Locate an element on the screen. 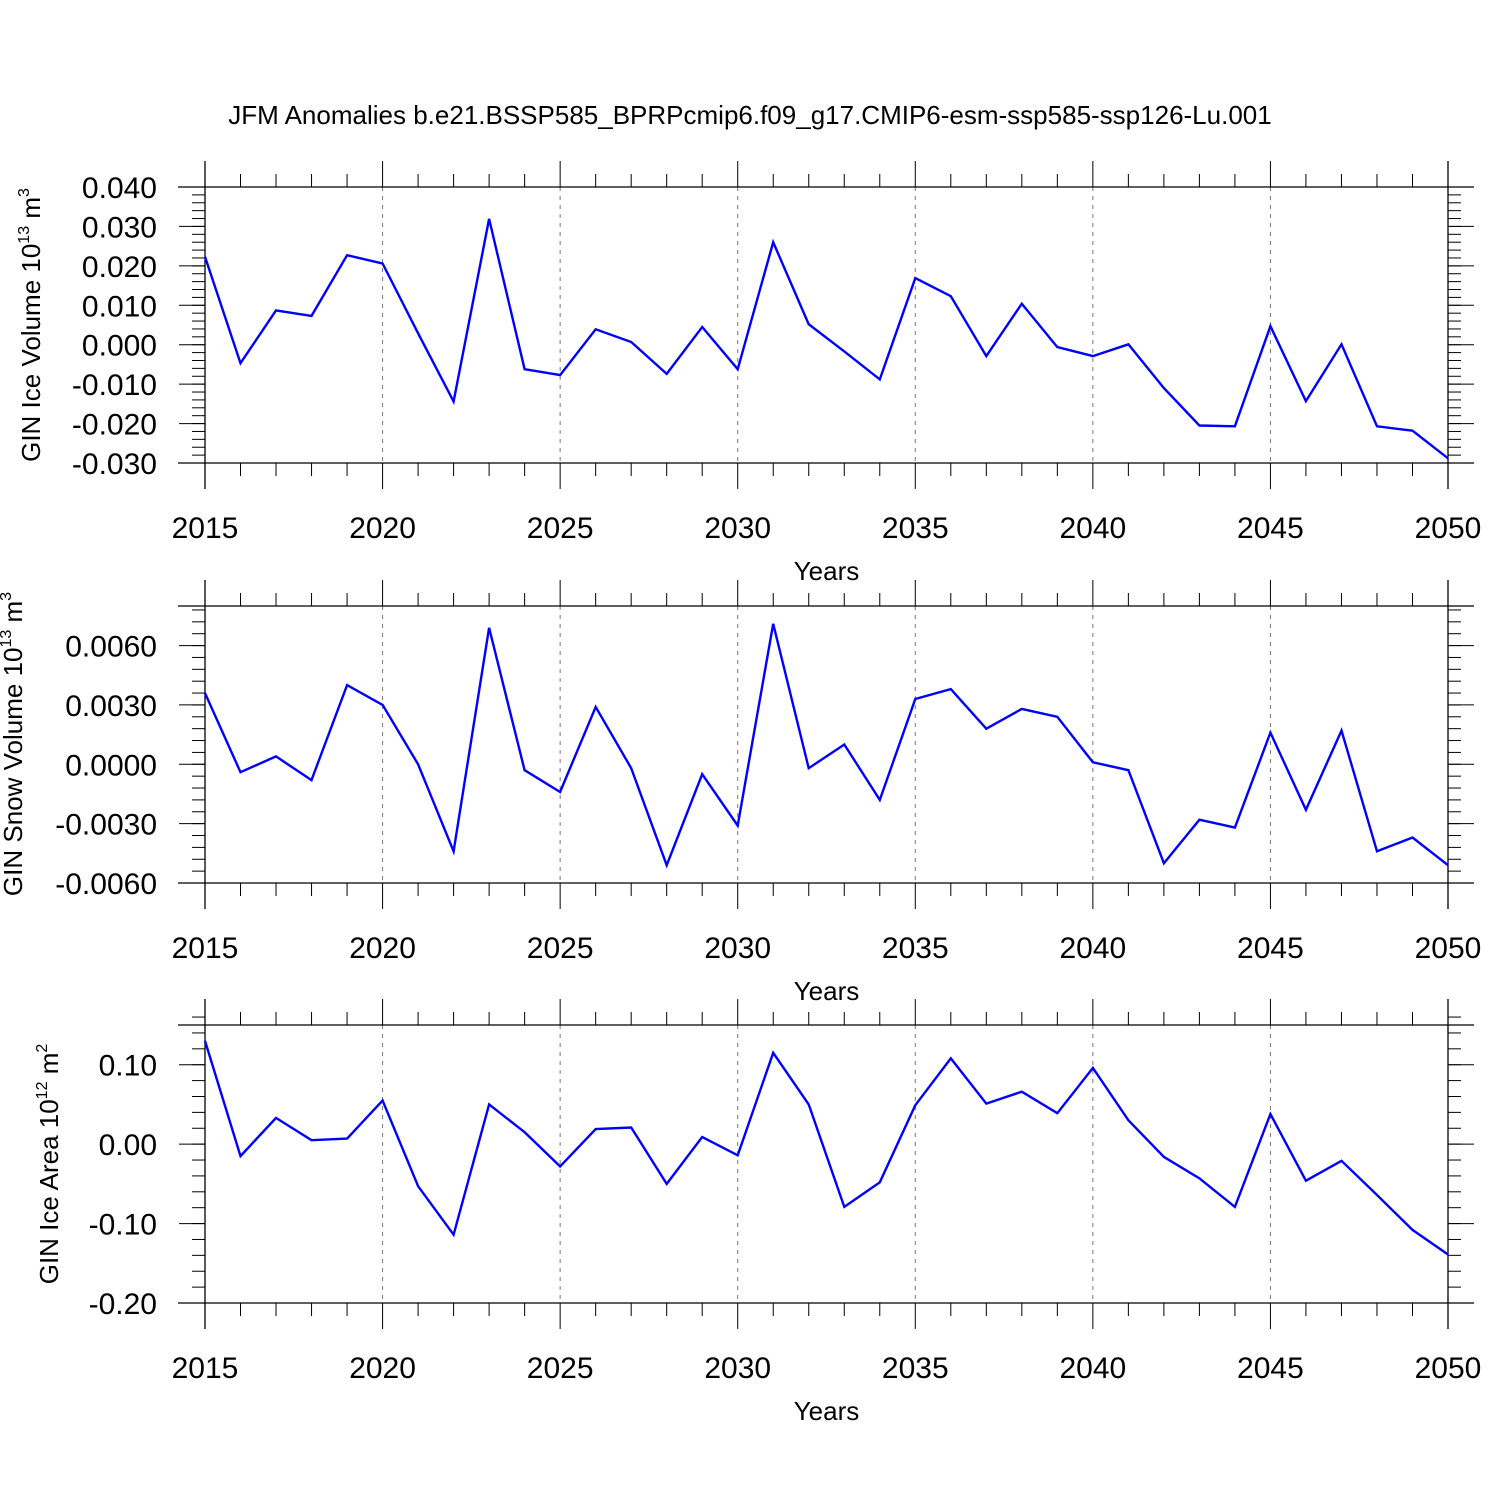  y-tick-label: 0.030 is located at coordinates (119, 227).